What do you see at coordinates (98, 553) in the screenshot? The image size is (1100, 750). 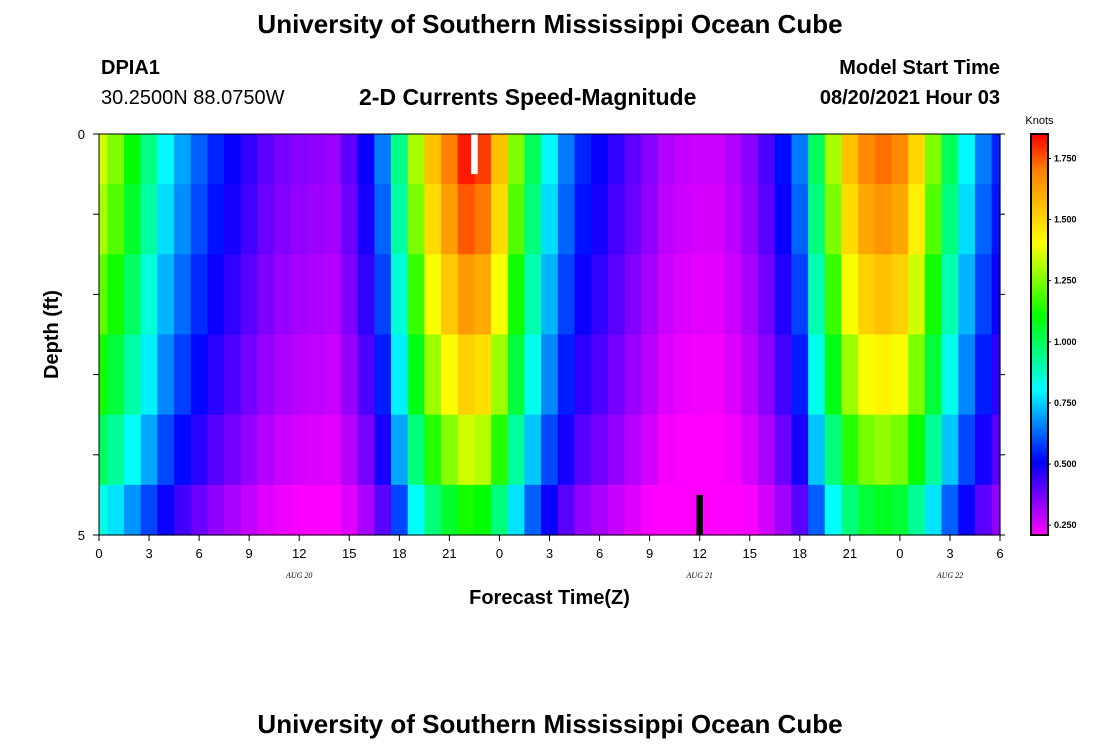 I see `x-tick-label: 0` at bounding box center [98, 553].